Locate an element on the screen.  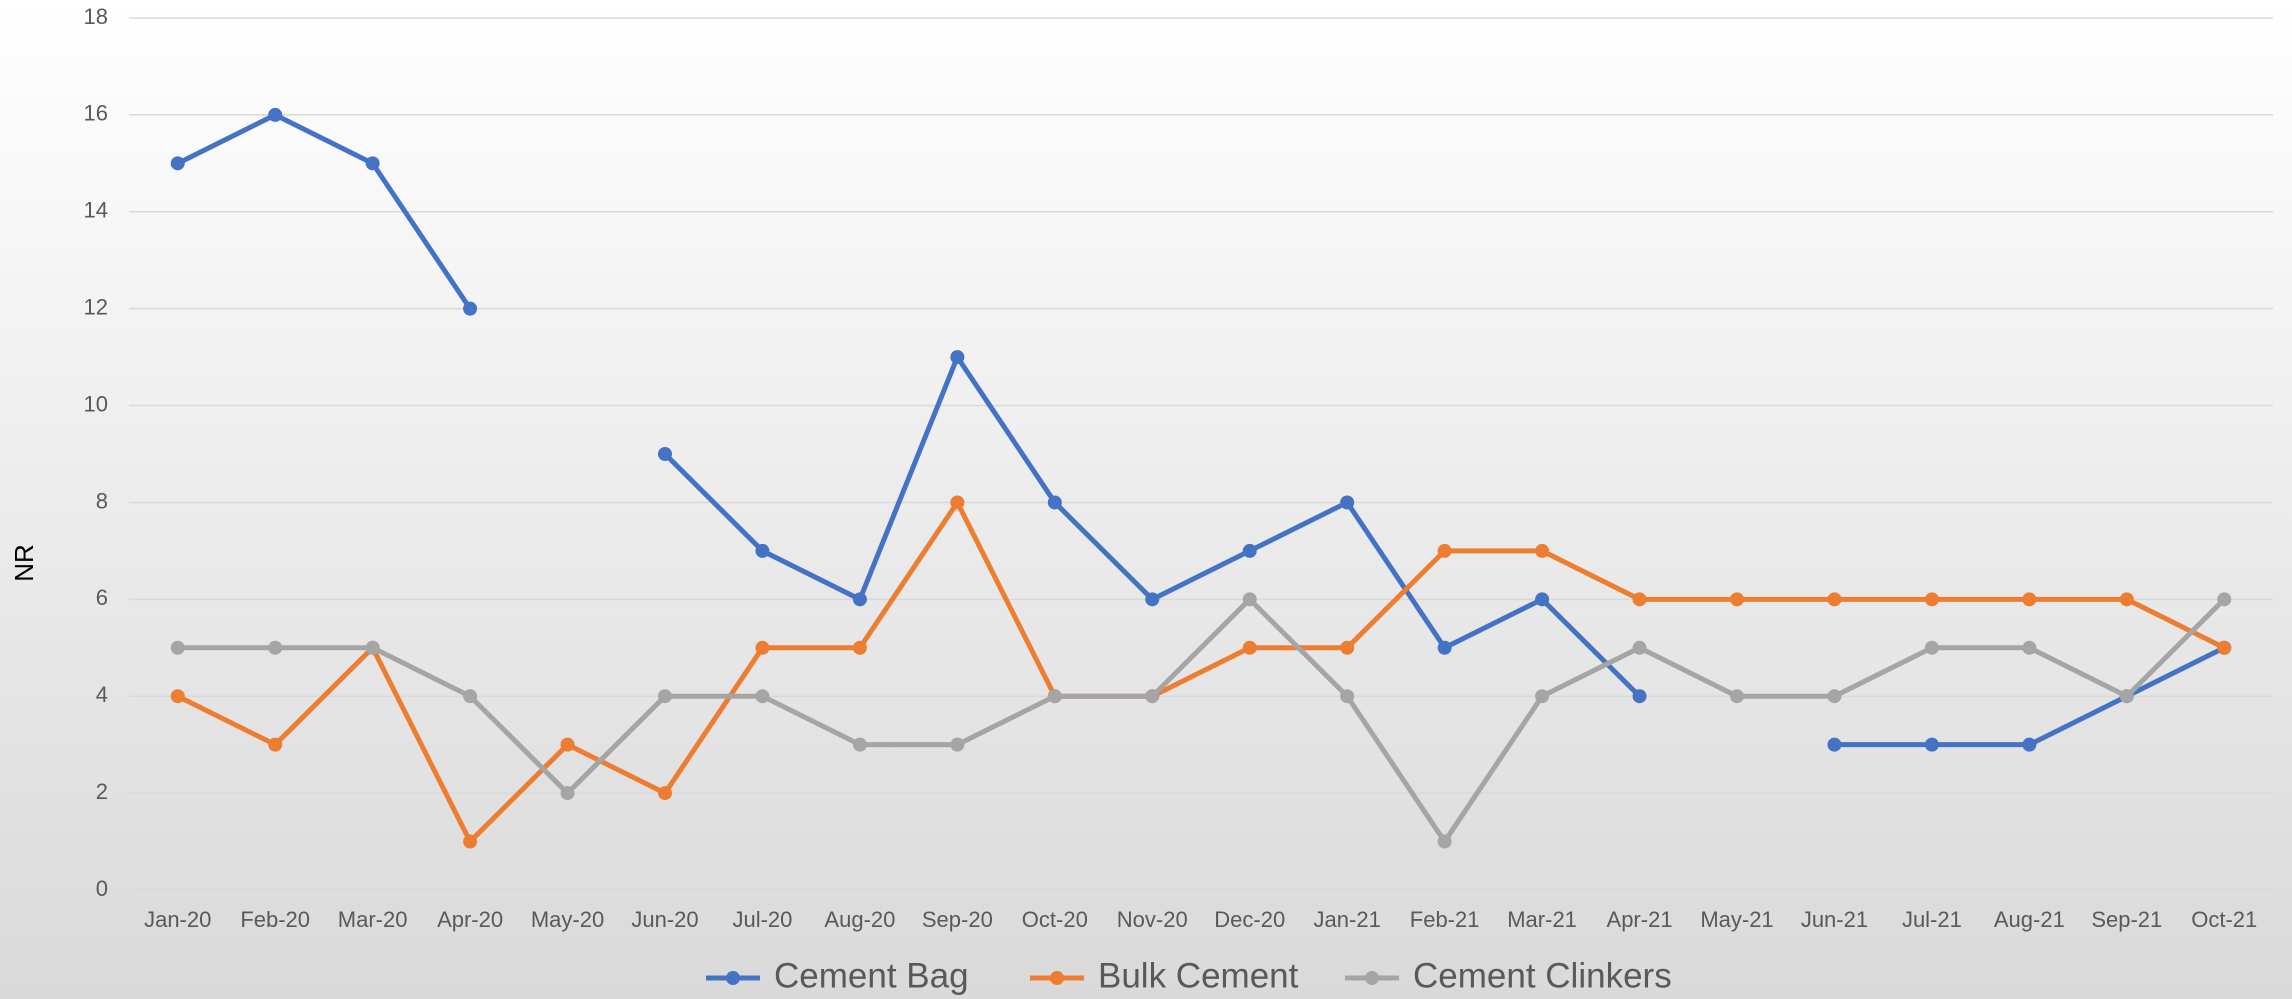
x-tick-label: Apr-21 is located at coordinates (1640, 919).